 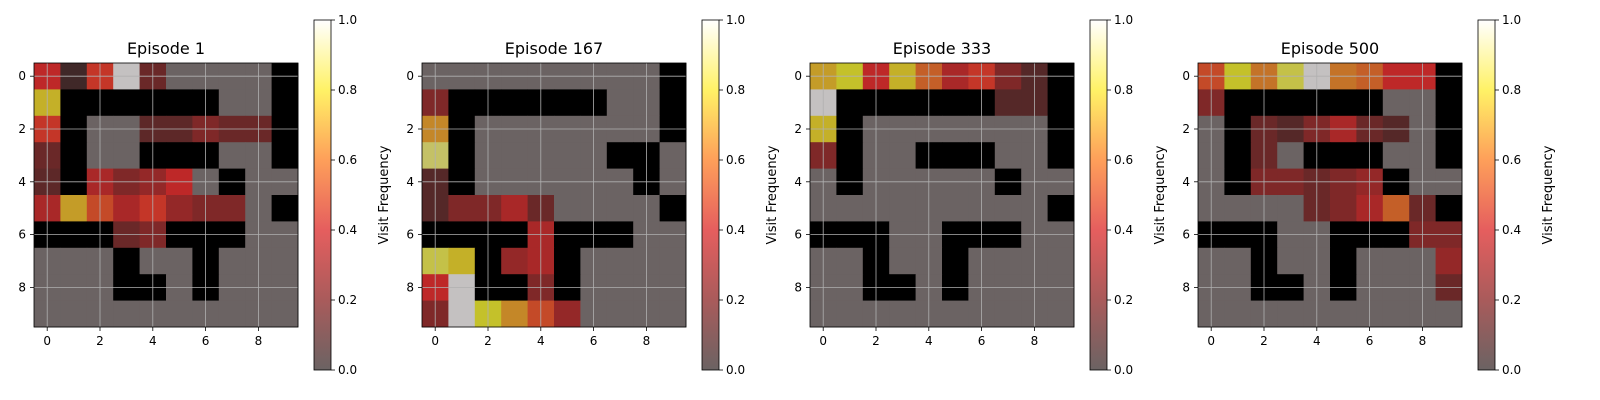 What do you see at coordinates (166, 48) in the screenshot?
I see `panel-title: Episode 1` at bounding box center [166, 48].